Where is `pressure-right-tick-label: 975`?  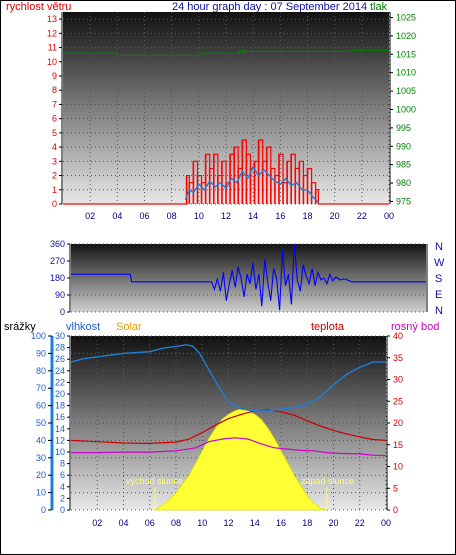 pressure-right-tick-label: 975 is located at coordinates (403, 201).